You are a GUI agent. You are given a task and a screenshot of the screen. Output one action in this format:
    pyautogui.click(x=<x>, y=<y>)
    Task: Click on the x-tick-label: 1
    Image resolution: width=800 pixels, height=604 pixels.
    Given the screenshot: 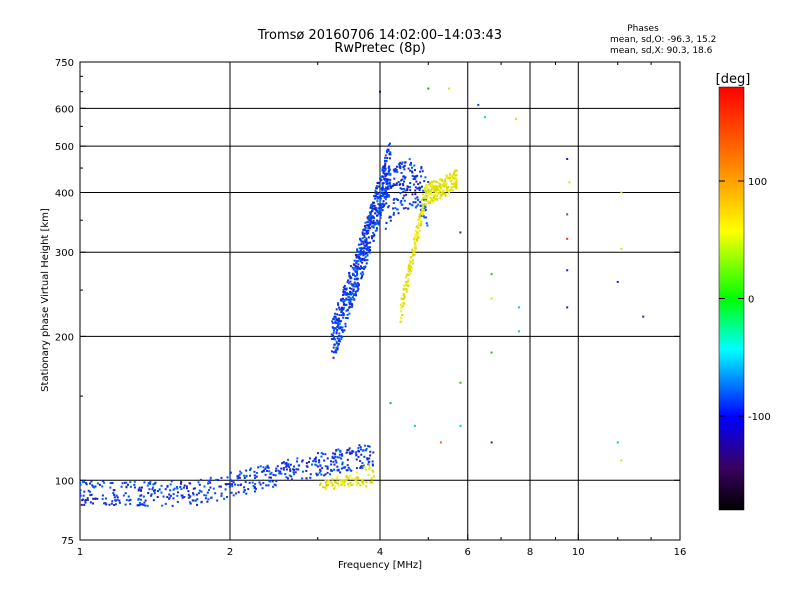 What is the action you would take?
    pyautogui.click(x=80, y=552)
    